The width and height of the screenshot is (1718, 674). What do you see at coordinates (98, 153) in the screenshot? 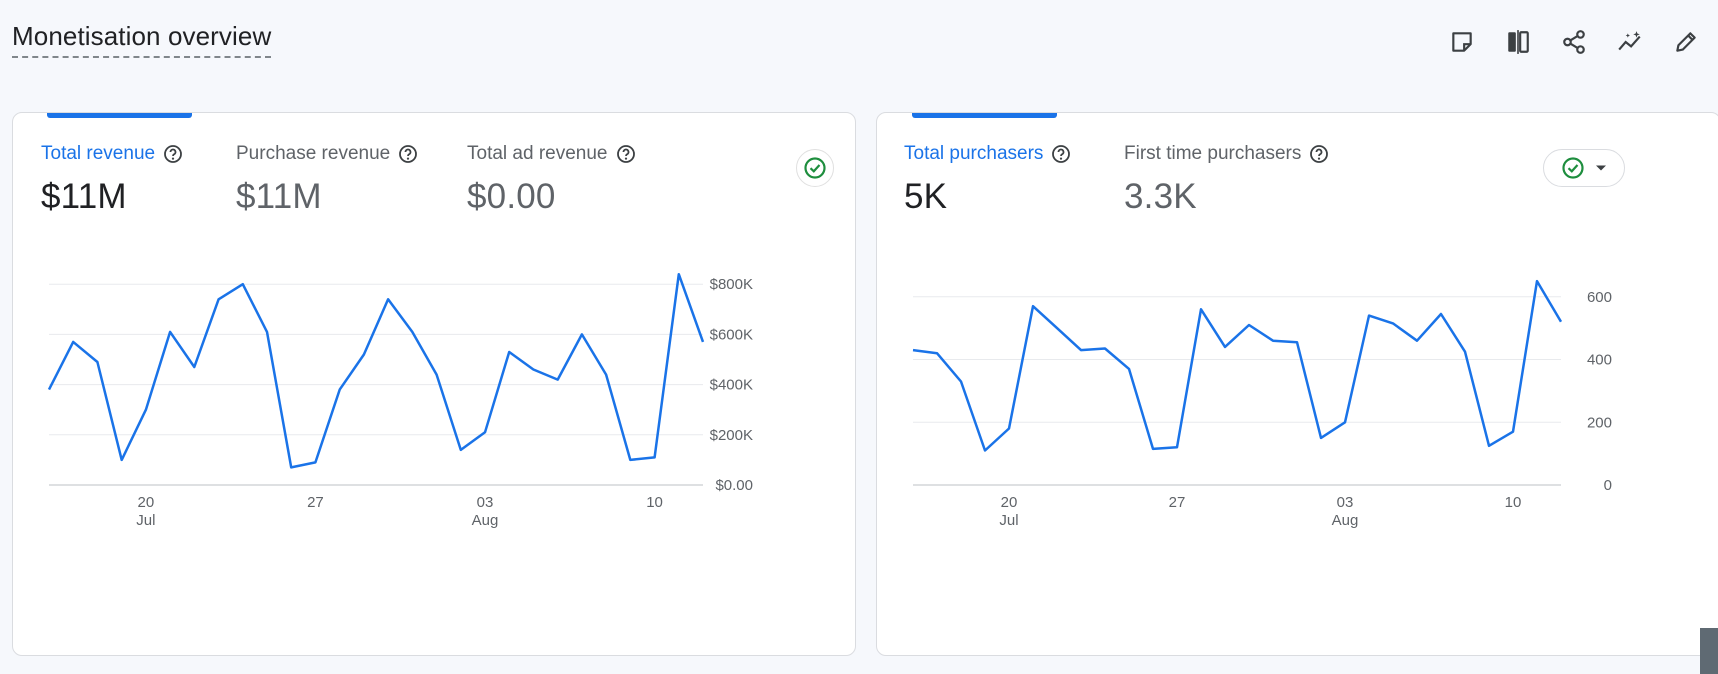
I see `metric-label: Total revenue` at bounding box center [98, 153].